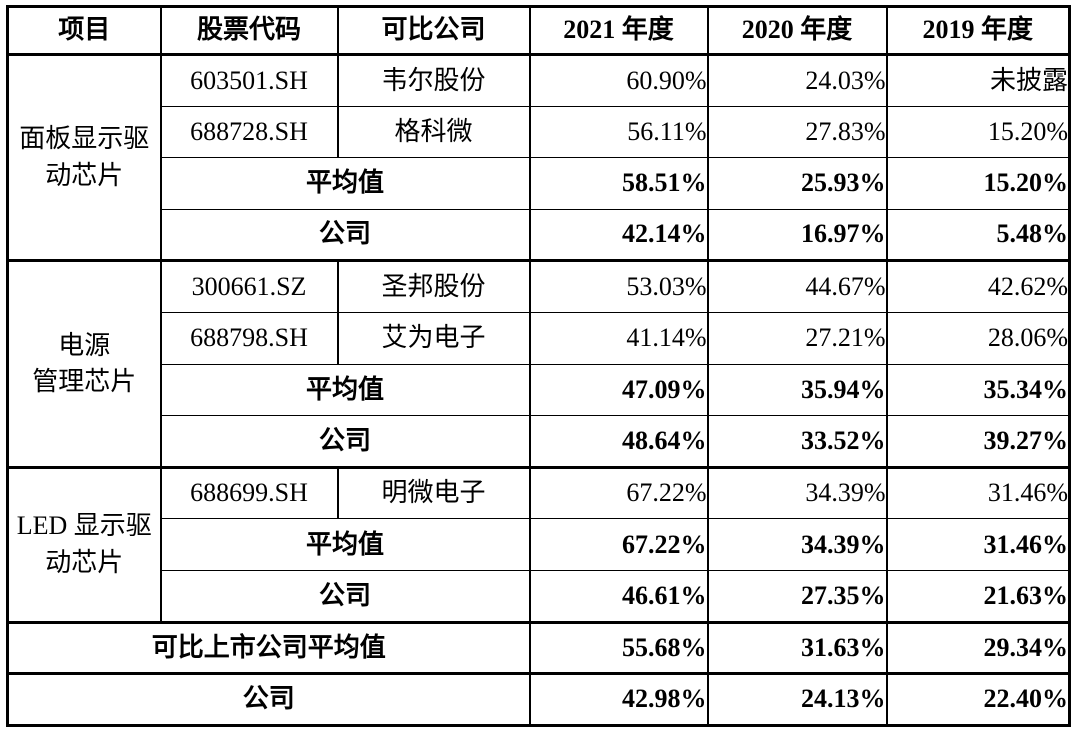 The height and width of the screenshot is (735, 1080). What do you see at coordinates (978, 647) in the screenshot?
I see `value-cell-2019: 29.34%` at bounding box center [978, 647].